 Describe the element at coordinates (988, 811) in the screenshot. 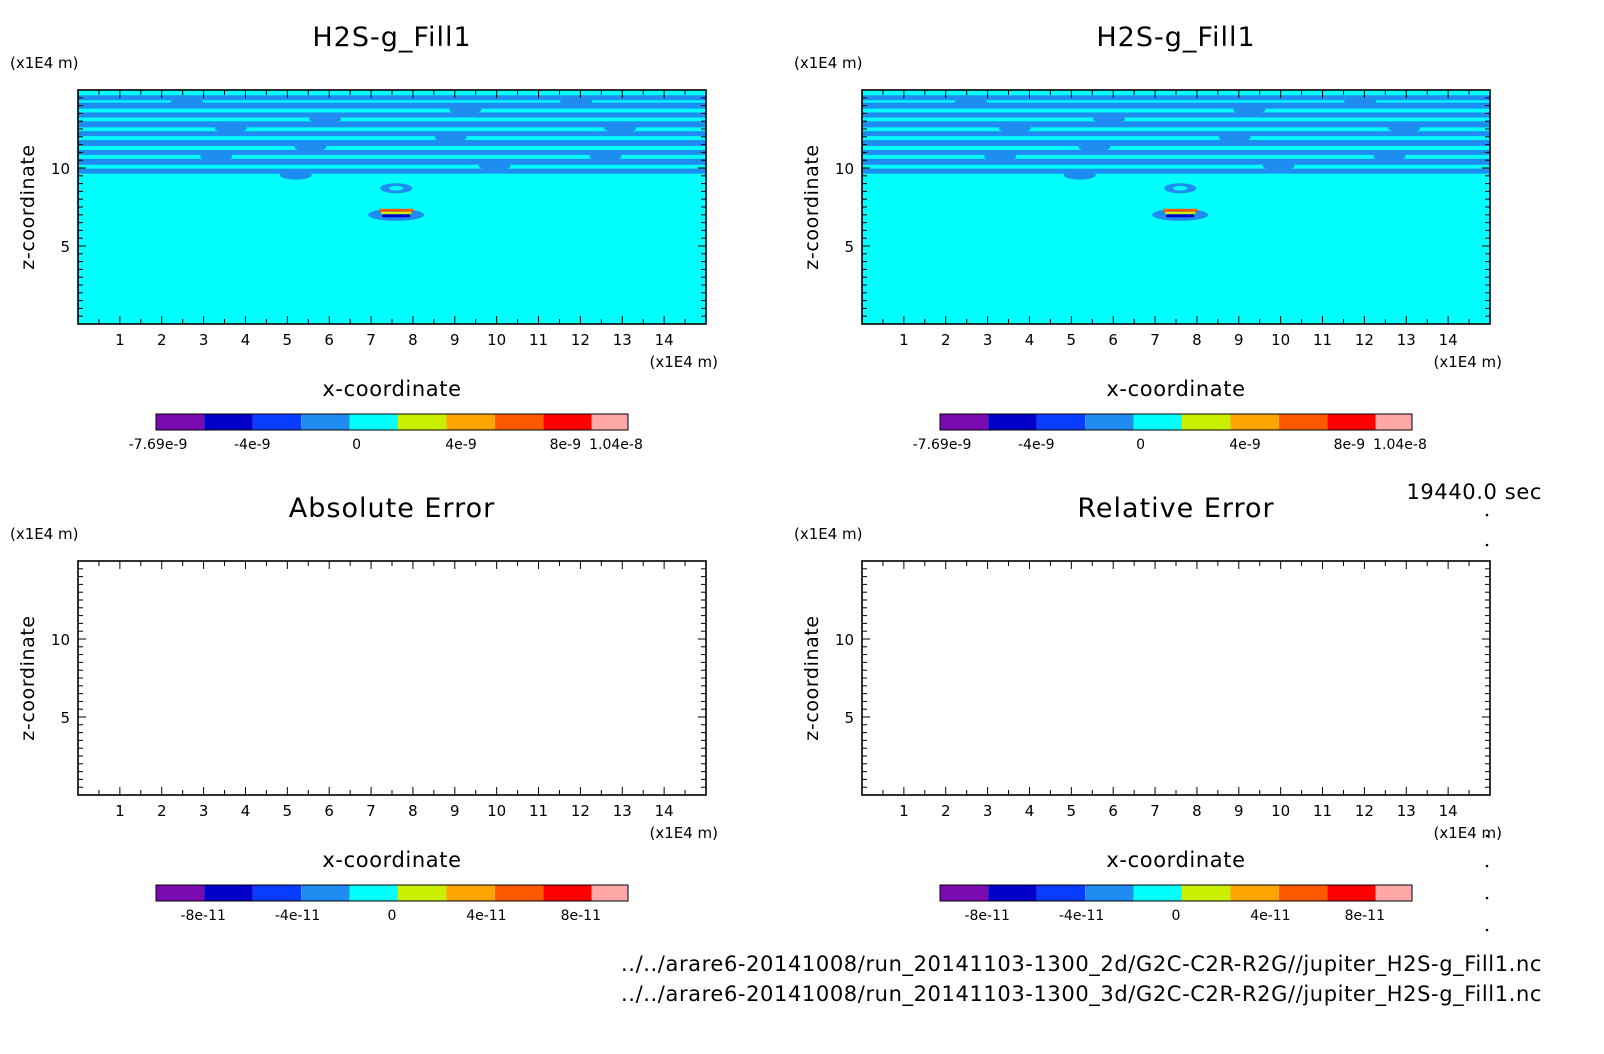

I see `x-tick-label: 3` at that location.